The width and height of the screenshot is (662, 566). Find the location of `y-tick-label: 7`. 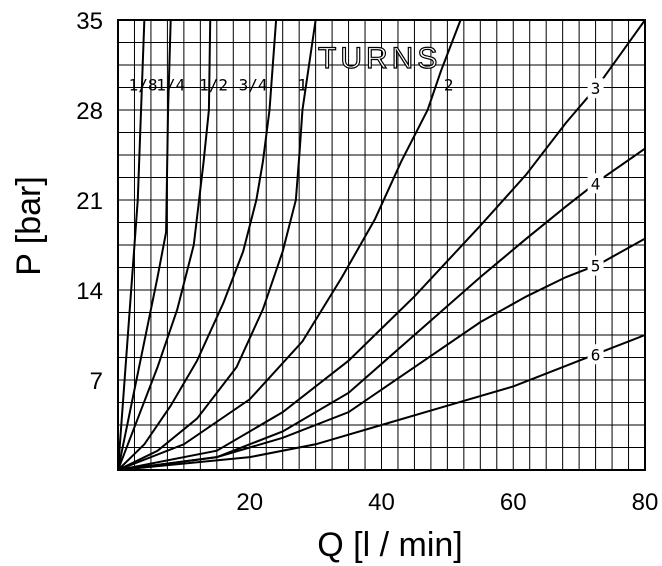

y-tick-label: 7 is located at coordinates (96, 381).